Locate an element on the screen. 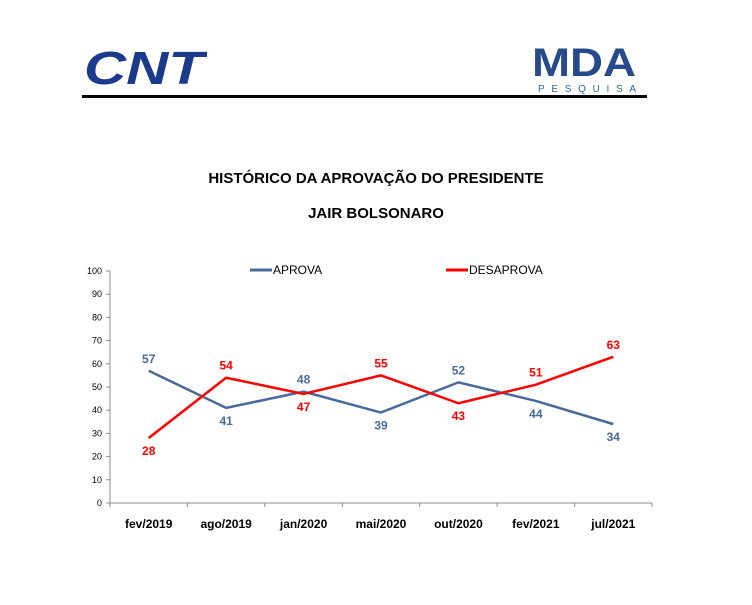  y-tick-label: 50 is located at coordinates (97, 387).